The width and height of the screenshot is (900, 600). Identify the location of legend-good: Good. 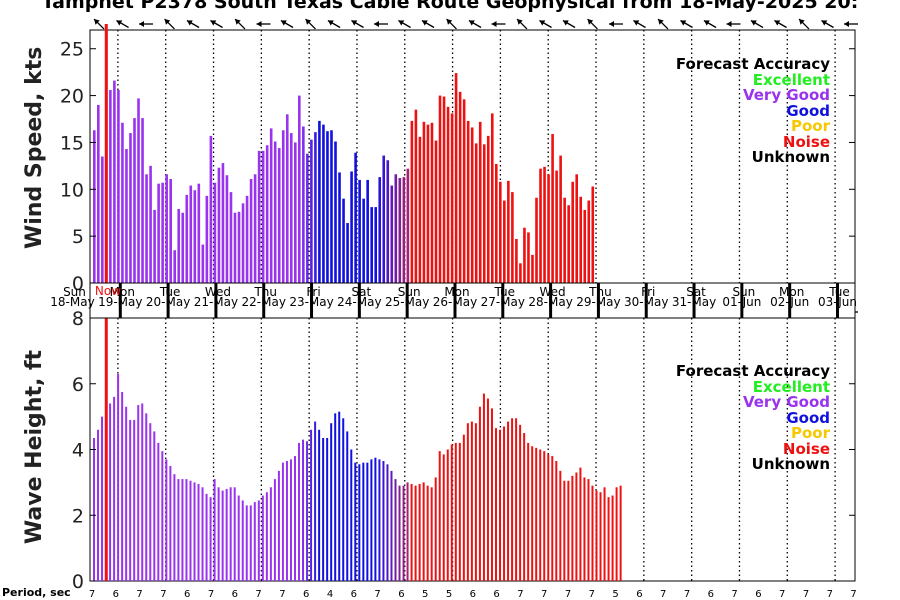
(808, 110).